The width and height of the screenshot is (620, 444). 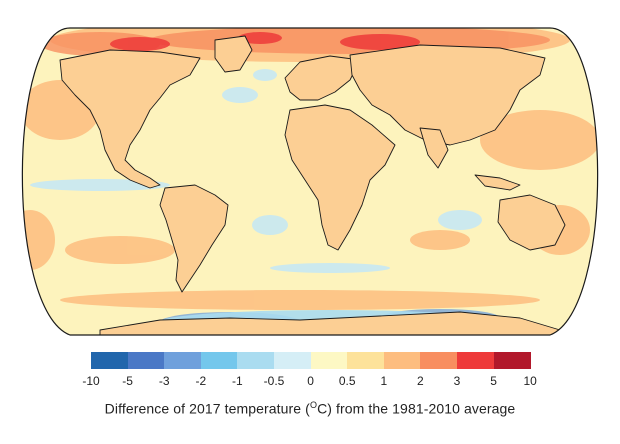 I want to click on legend-tick-label: 0.5, so click(x=347, y=381).